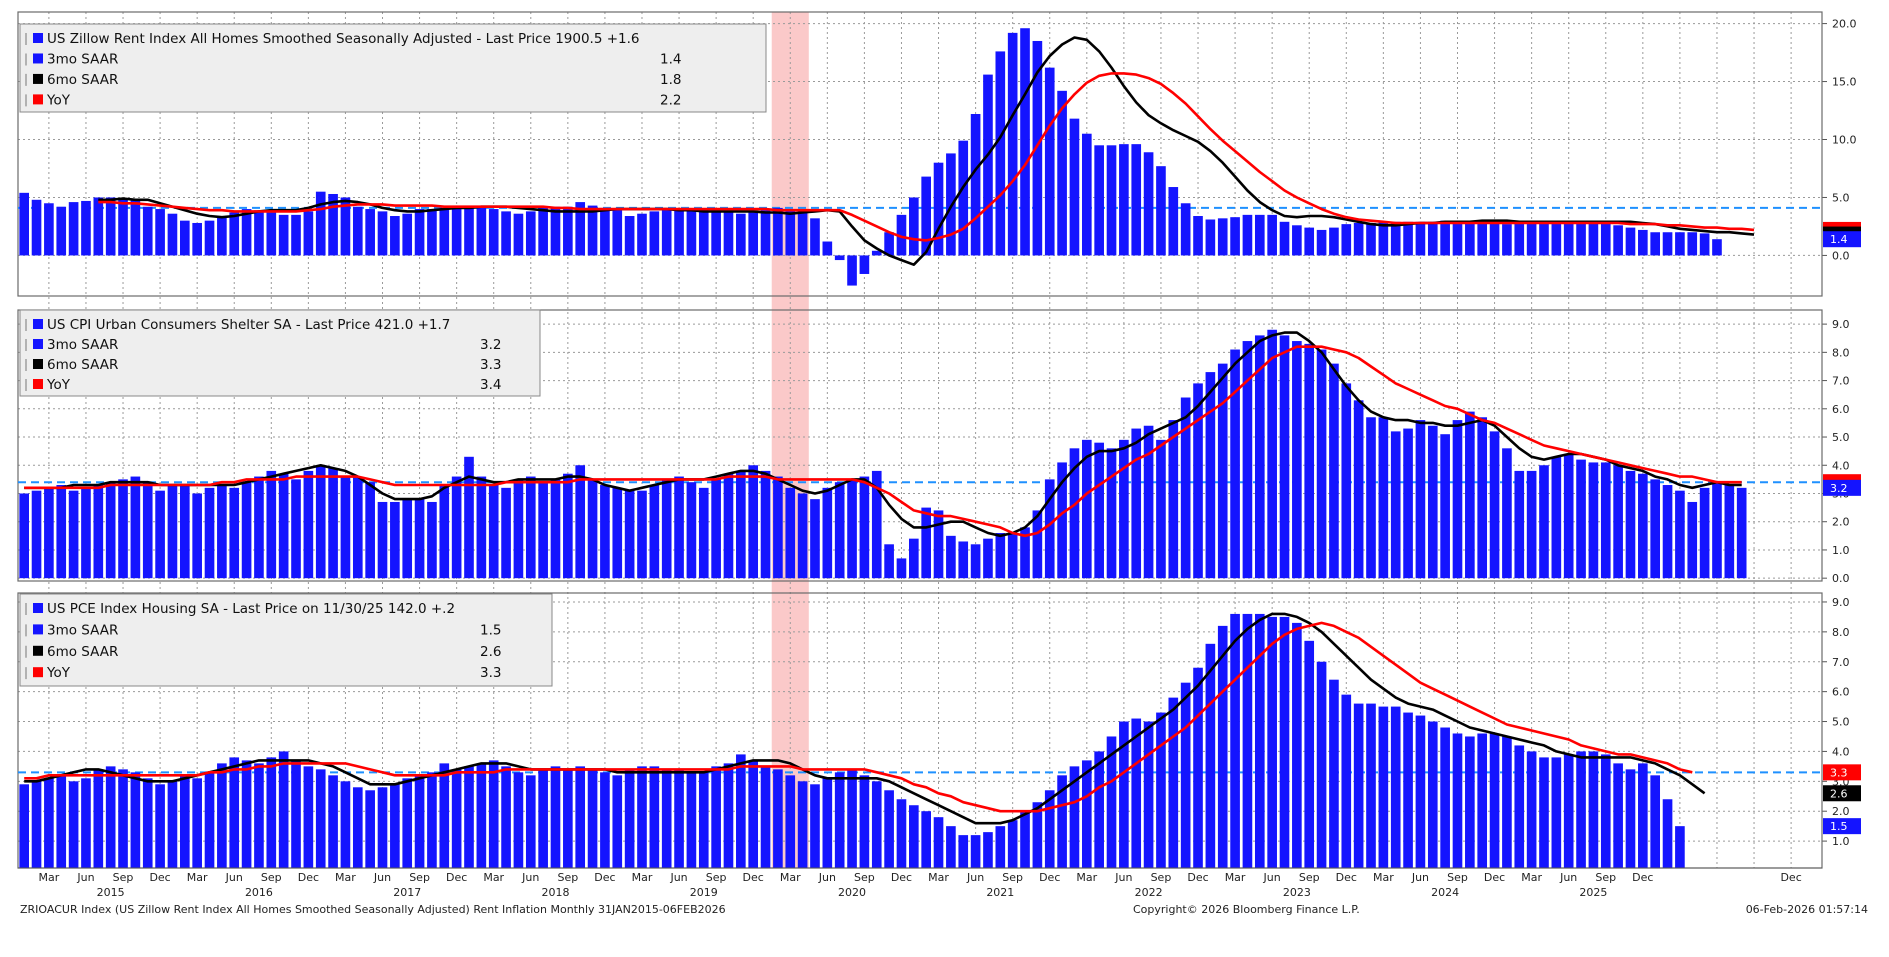 This screenshot has height=957, width=1889. Describe the element at coordinates (1000, 892) in the screenshot. I see `x-tick-label-year: 2021` at that location.